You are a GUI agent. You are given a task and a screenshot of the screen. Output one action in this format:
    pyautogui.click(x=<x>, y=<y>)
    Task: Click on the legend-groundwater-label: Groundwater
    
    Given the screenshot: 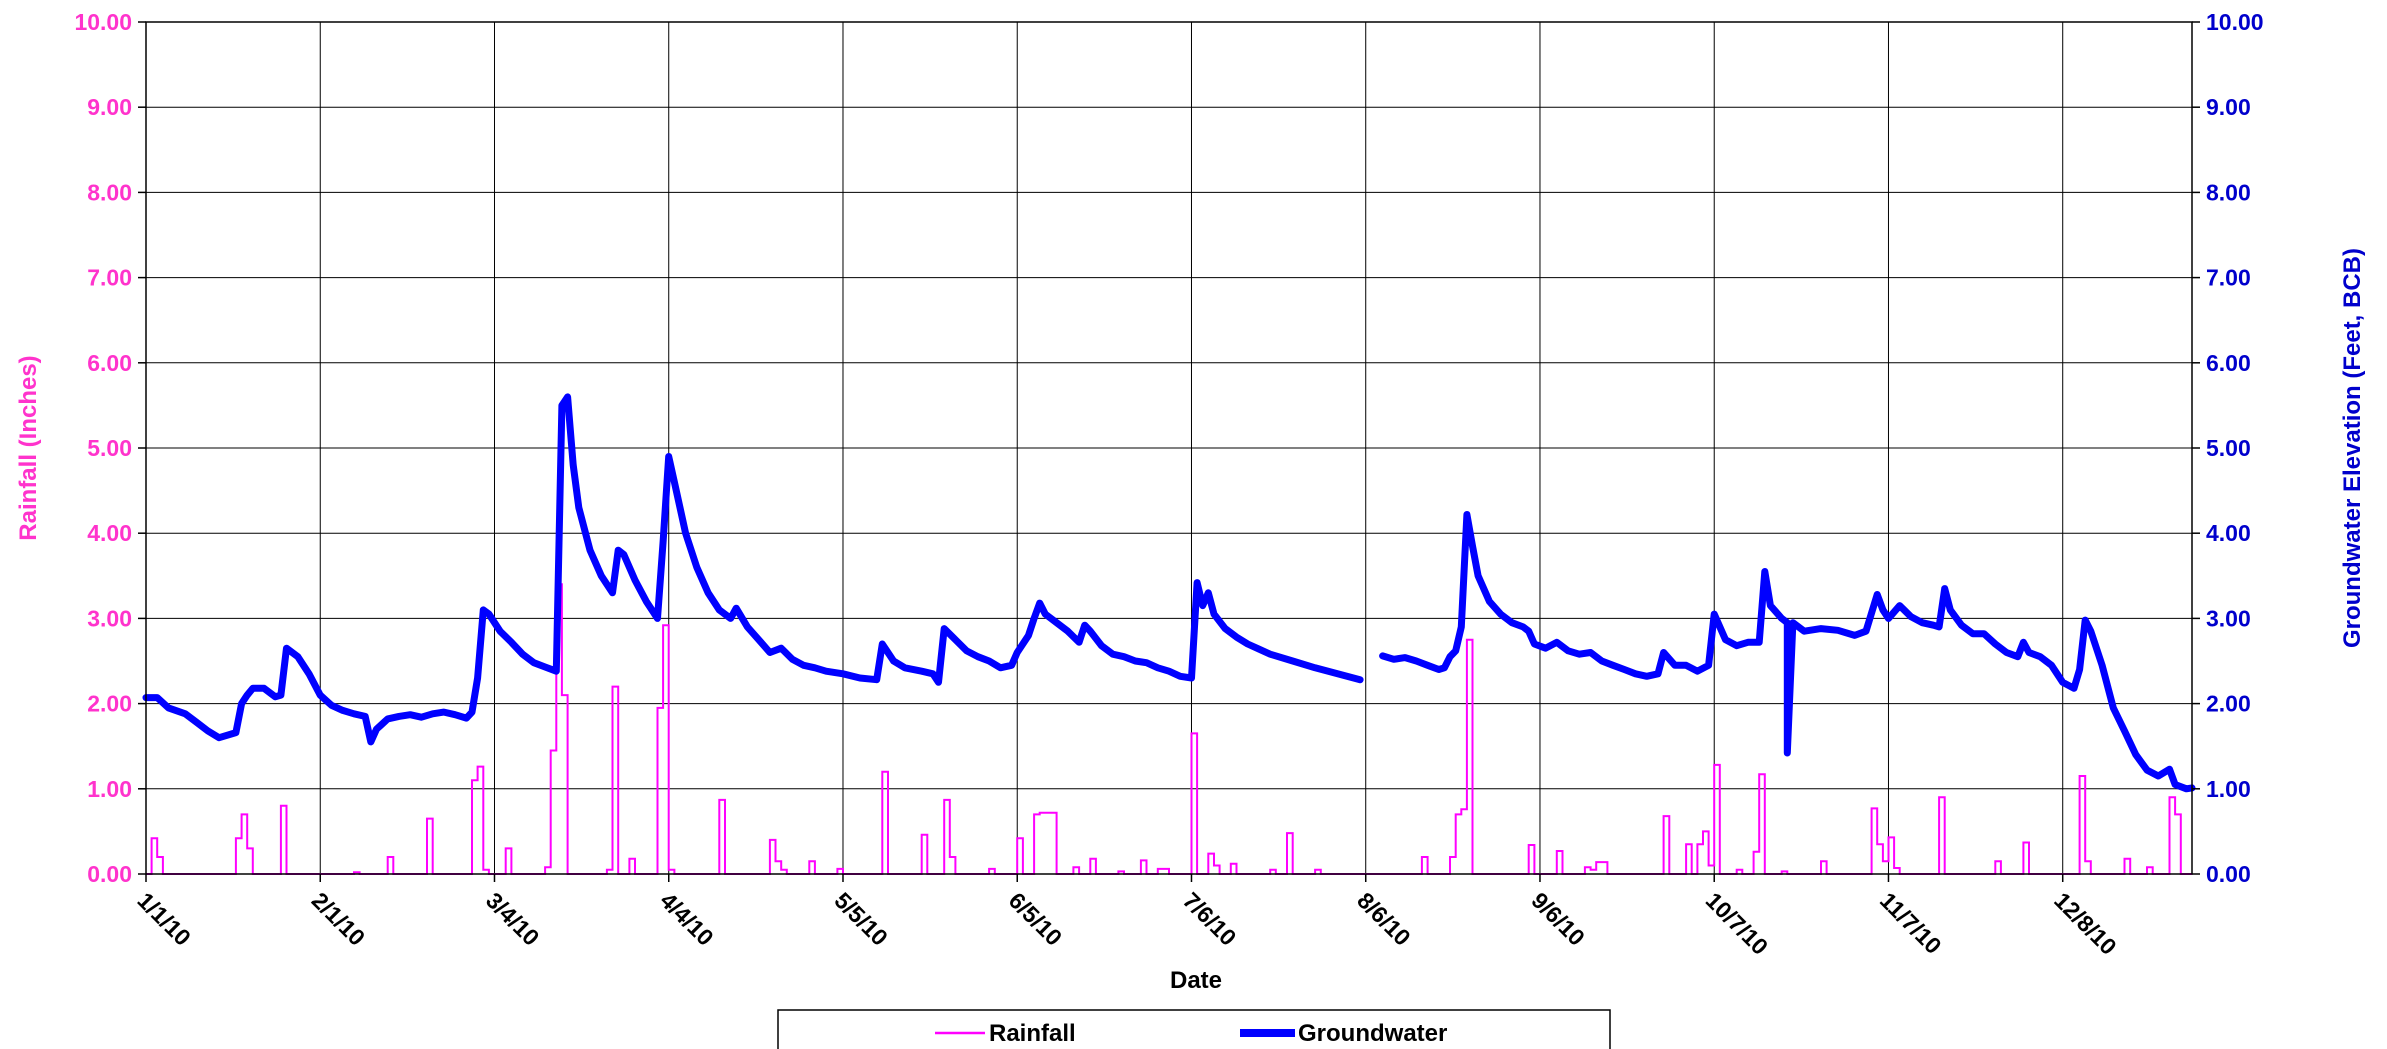 What is the action you would take?
    pyautogui.click(x=1372, y=1033)
    